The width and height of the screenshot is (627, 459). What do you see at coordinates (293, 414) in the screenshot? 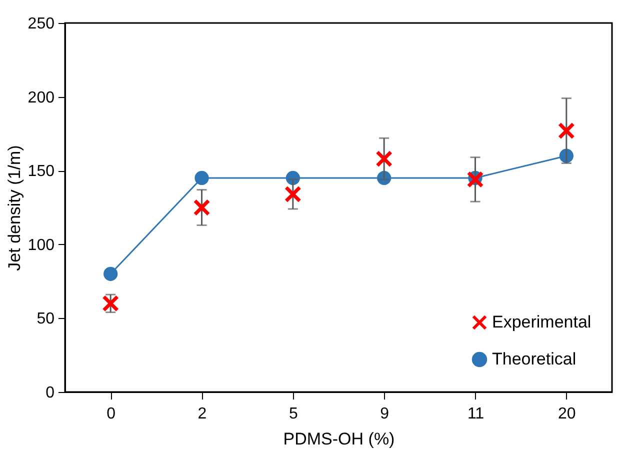
I see `x-tick-label: 5` at bounding box center [293, 414].